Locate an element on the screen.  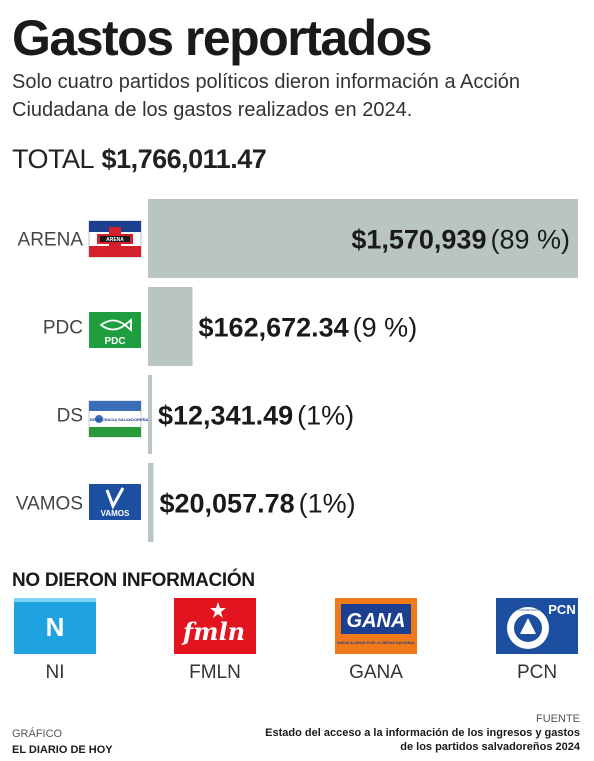
pcn-logo-seal-text: PARTIDO DE CONCERTACIÓN NACIONAL is located at coordinates (527, 609).